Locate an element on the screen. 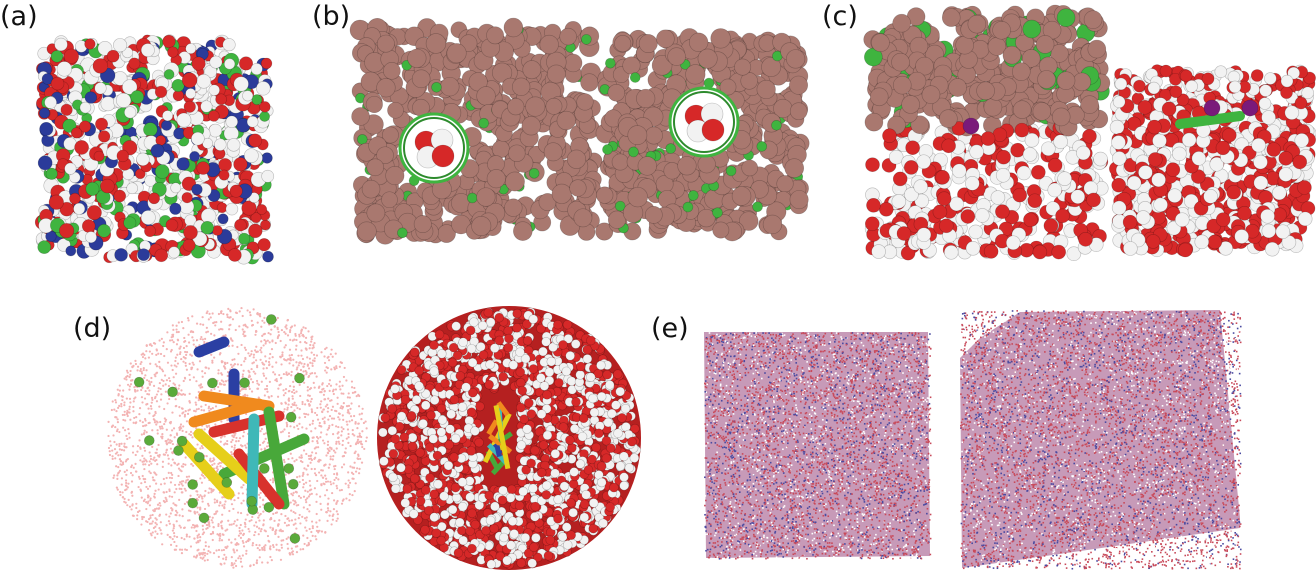 This screenshot has width=1316, height=573. panel-d-solvated-sphere-image is located at coordinates (509, 438).